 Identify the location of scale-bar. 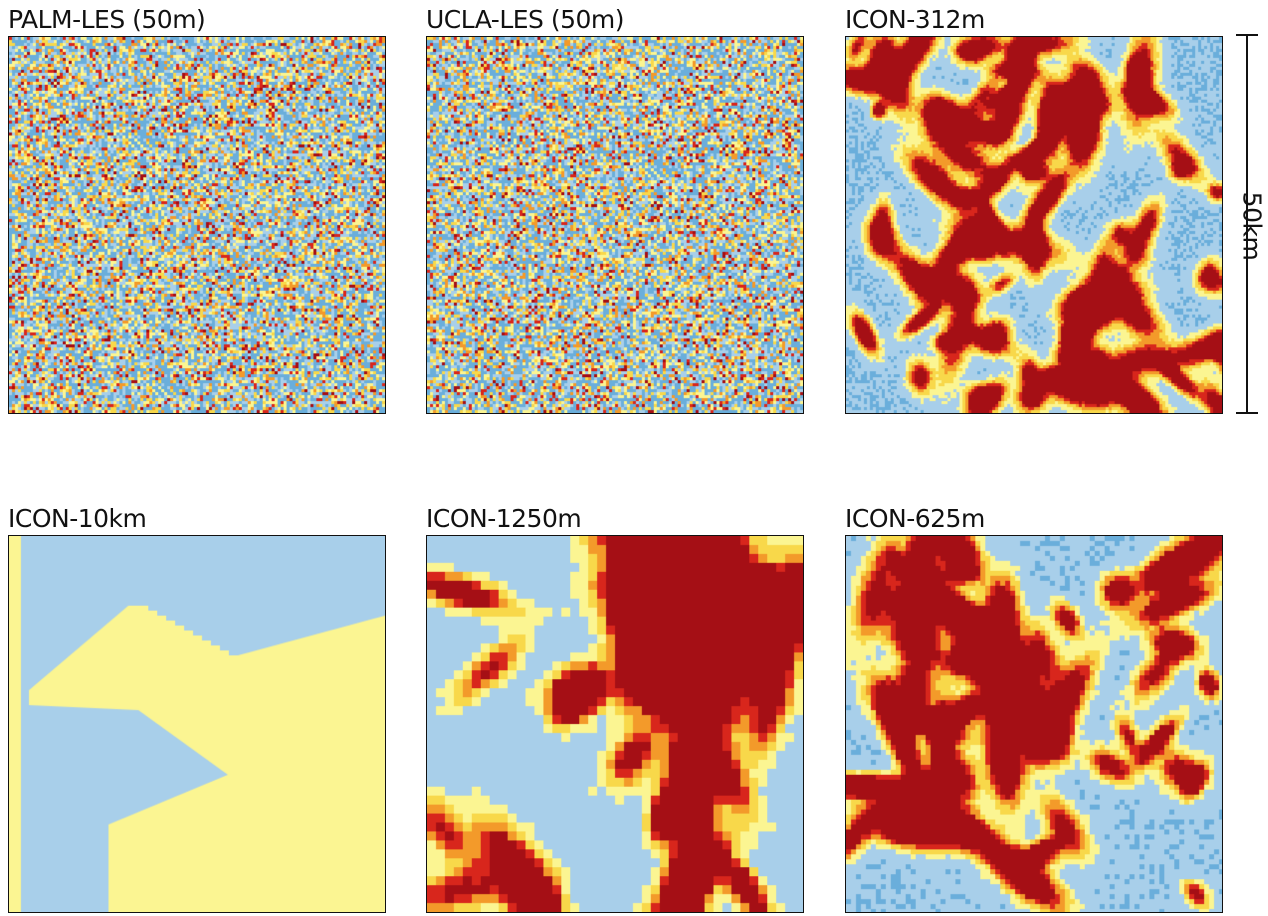
(1247, 224).